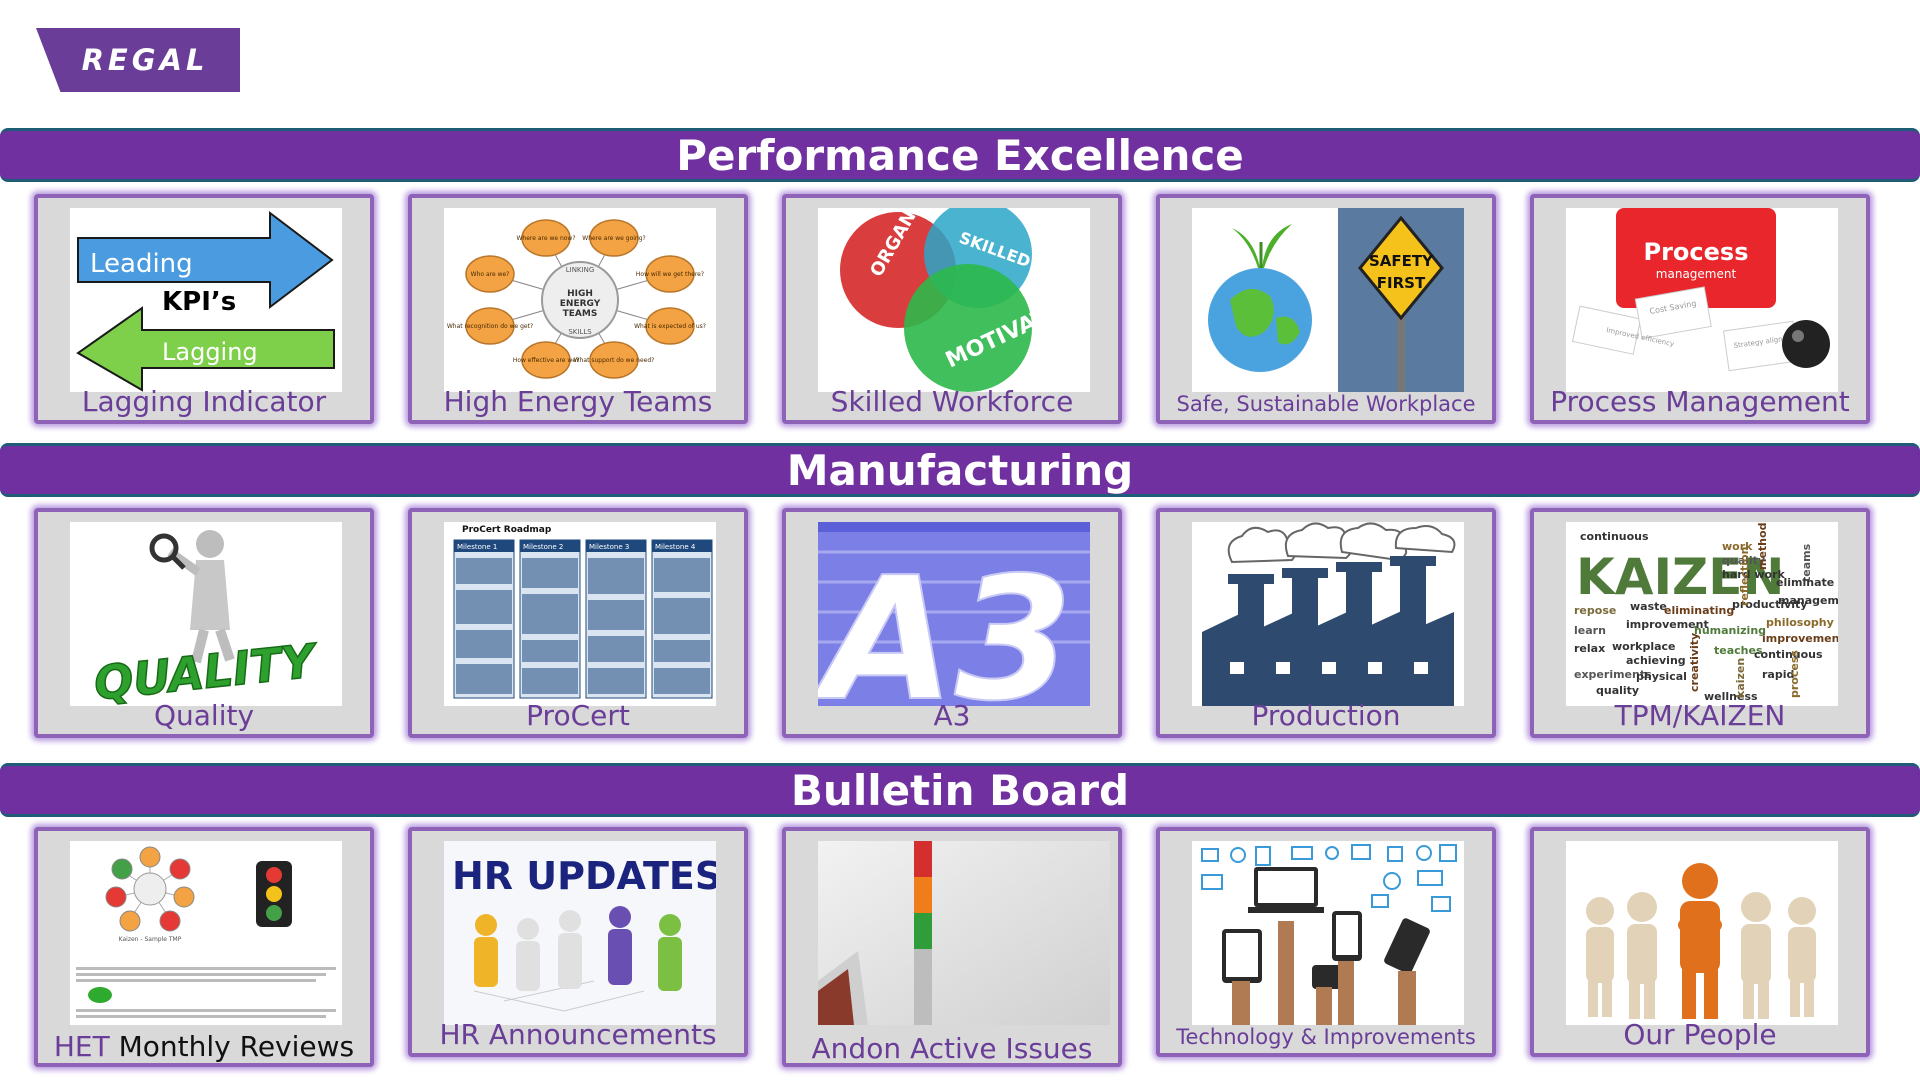  Describe the element at coordinates (614, 360) in the screenshot. I see `svg-text: What support do we need?` at that location.